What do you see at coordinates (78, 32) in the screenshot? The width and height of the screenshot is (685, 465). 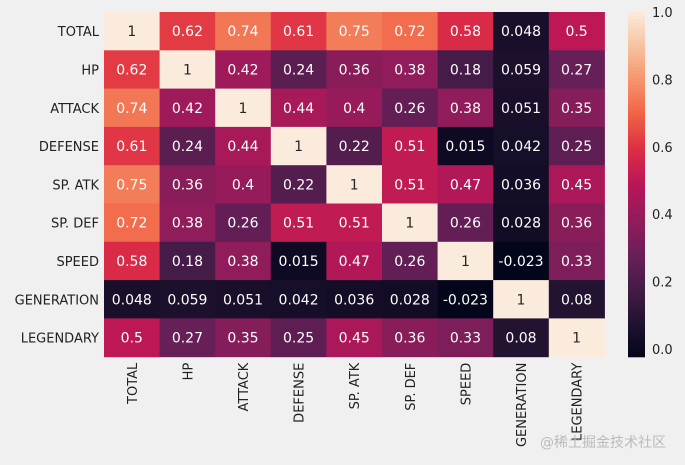 I see `row-label: TOTAL` at bounding box center [78, 32].